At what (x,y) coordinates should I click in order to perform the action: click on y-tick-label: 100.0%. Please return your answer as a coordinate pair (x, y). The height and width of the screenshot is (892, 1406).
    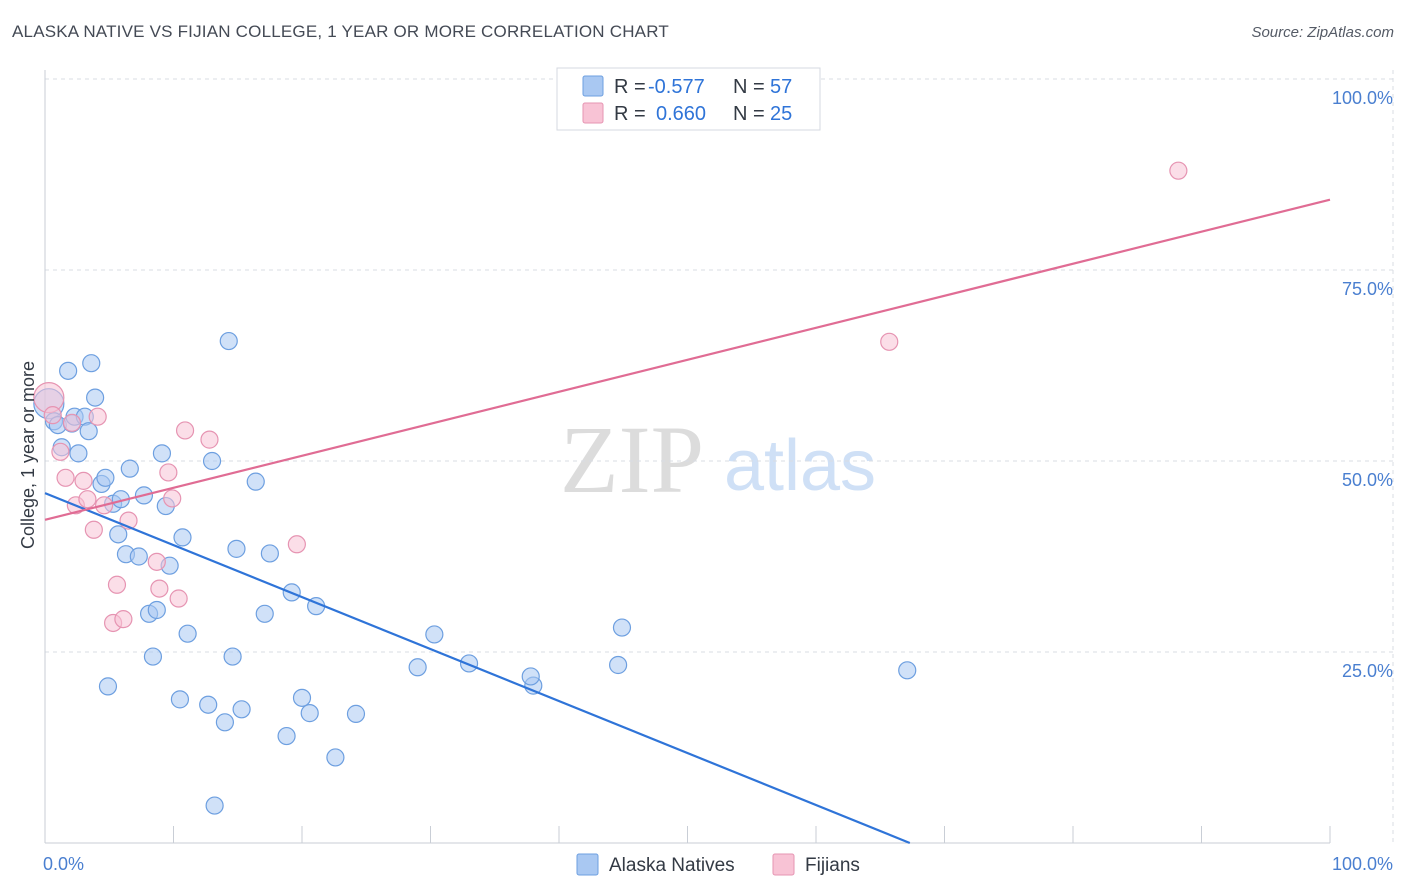
    Looking at the image, I should click on (1362, 98).